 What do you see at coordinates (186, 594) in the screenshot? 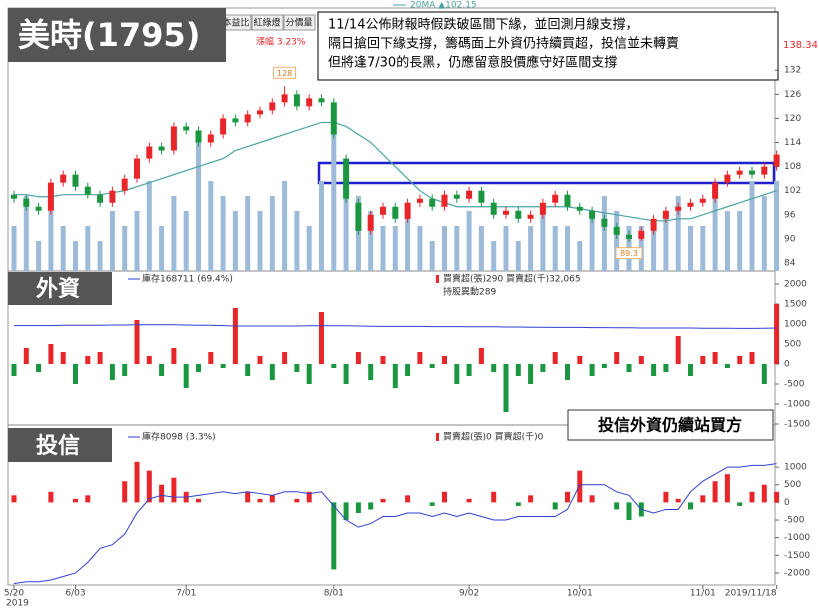
I see `x-tick-label: 7/01` at bounding box center [186, 594].